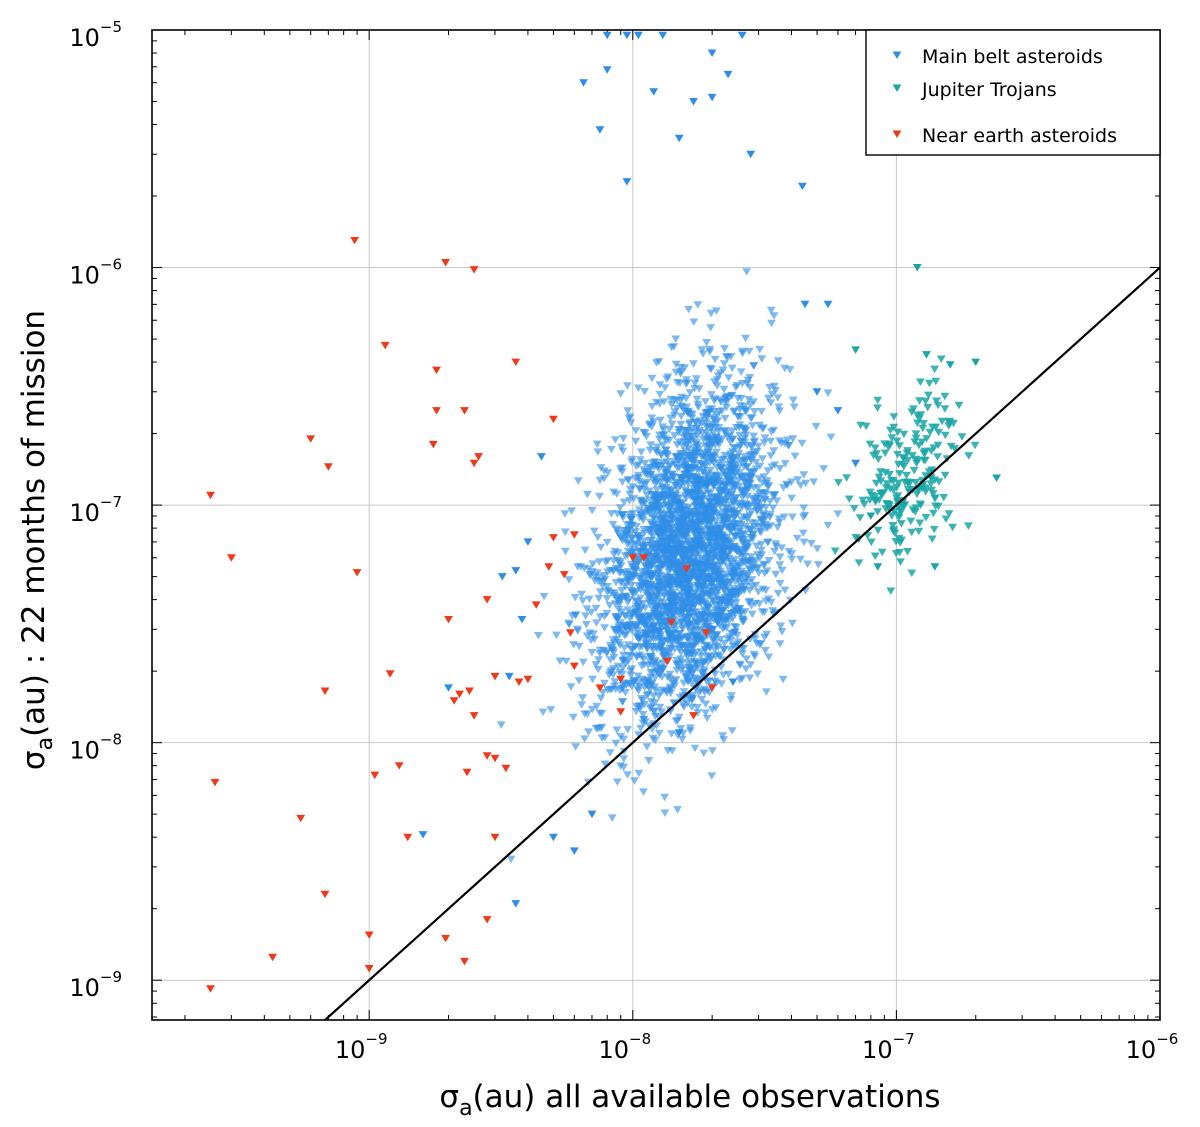  I want to click on x-axis-title-text: (au) all available observations, so click(707, 1097).